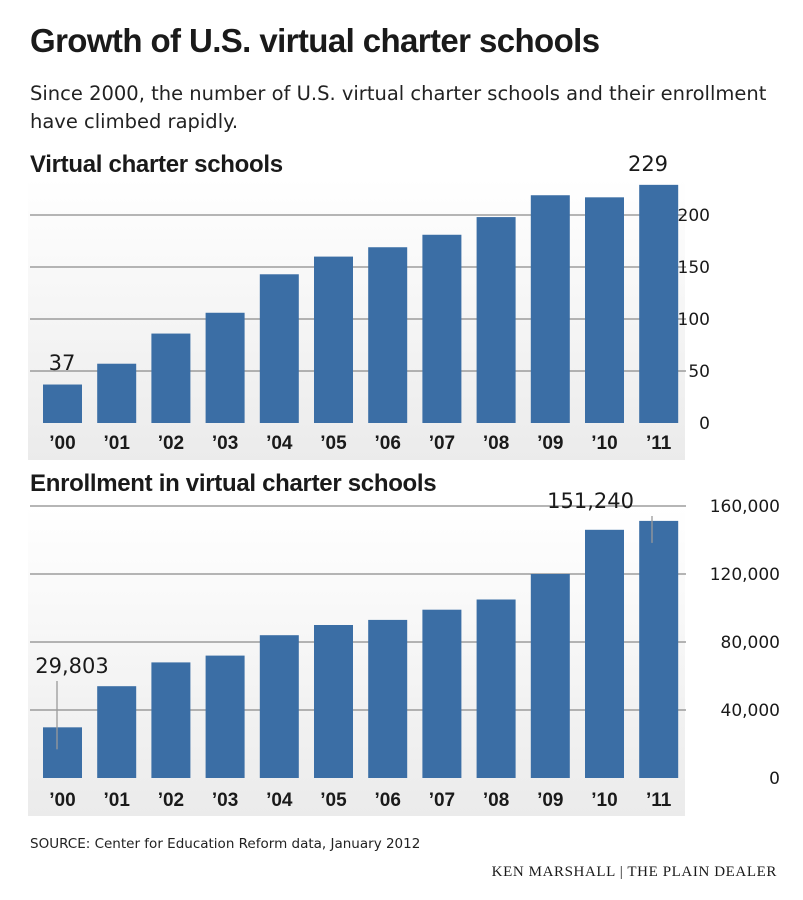  Describe the element at coordinates (634, 872) in the screenshot. I see `credit-line: KEN MARSHALL | THE PLAIN DEALER` at that location.